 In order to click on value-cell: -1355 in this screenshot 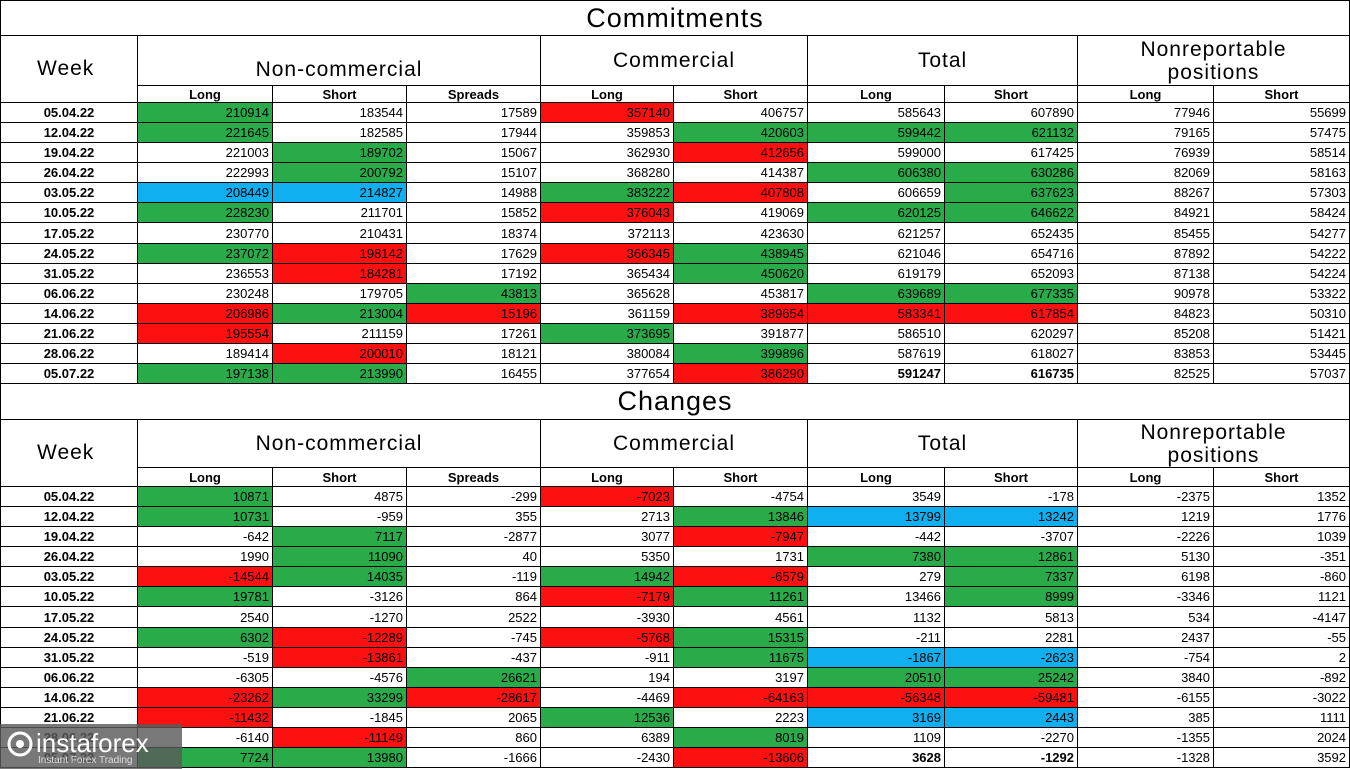, I will do `click(1146, 738)`.